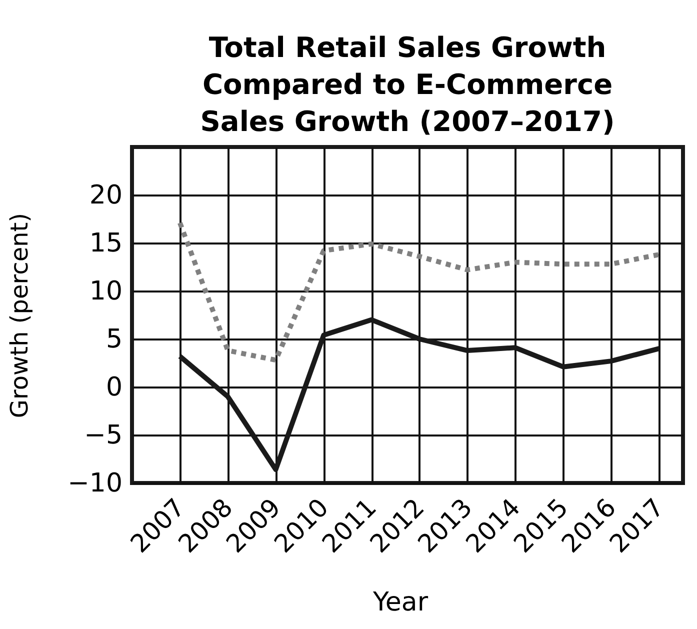  What do you see at coordinates (105, 243) in the screenshot?
I see `y-tick-label: 15` at bounding box center [105, 243].